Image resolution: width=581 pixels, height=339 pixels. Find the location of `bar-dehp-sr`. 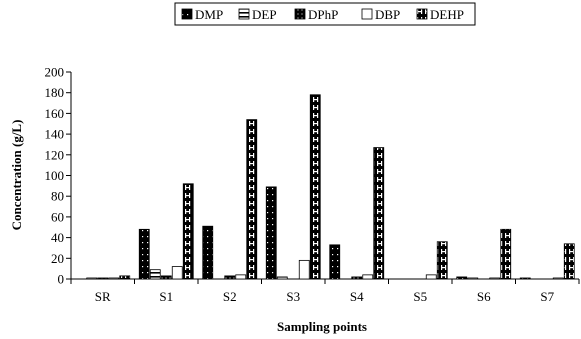

bar-dehp-sr is located at coordinates (125, 277).